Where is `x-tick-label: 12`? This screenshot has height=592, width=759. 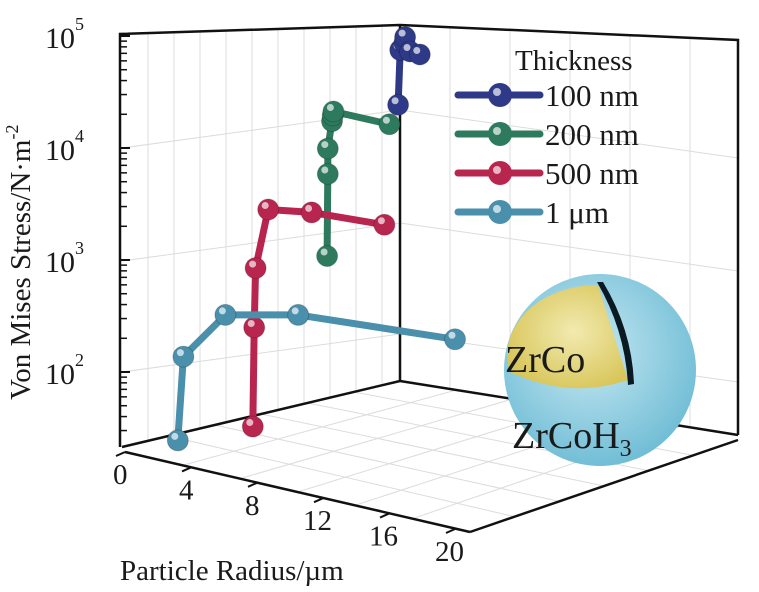 x-tick-label: 12 is located at coordinates (317, 521).